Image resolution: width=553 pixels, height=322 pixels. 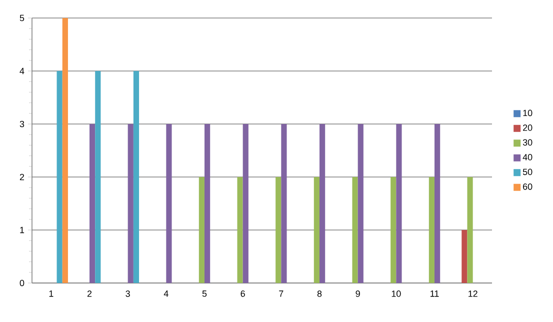 I want to click on x-tick-label: 3, so click(x=128, y=293).